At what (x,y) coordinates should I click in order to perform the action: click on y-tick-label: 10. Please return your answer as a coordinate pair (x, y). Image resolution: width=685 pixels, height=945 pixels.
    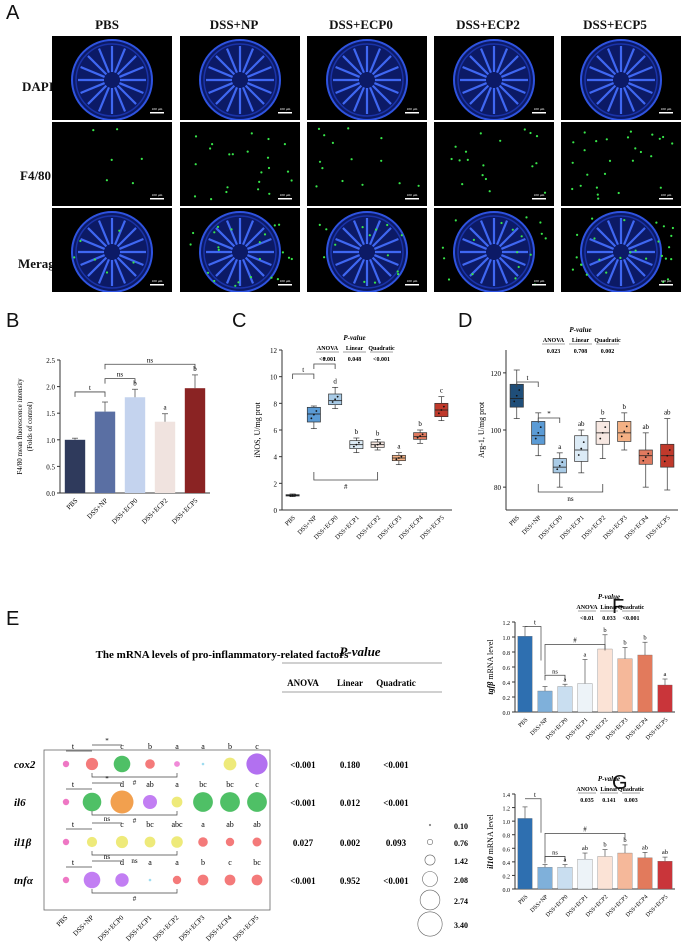
    Looking at the image, I should click on (274, 378).